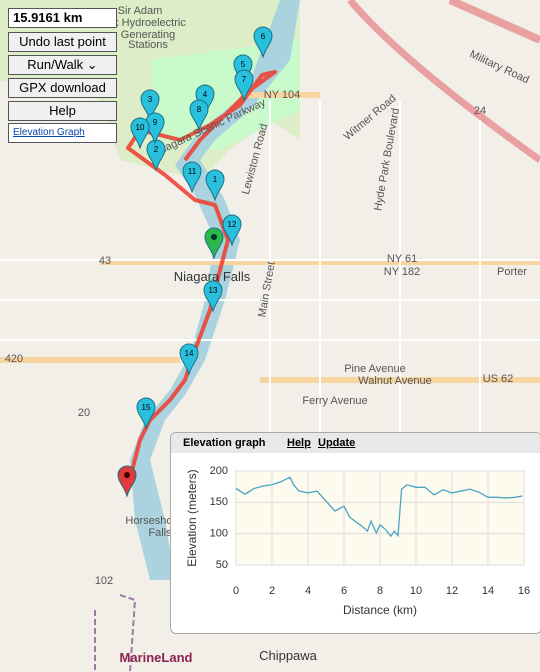  Describe the element at coordinates (379, 507) in the screenshot. I see `elevation-line` at that location.